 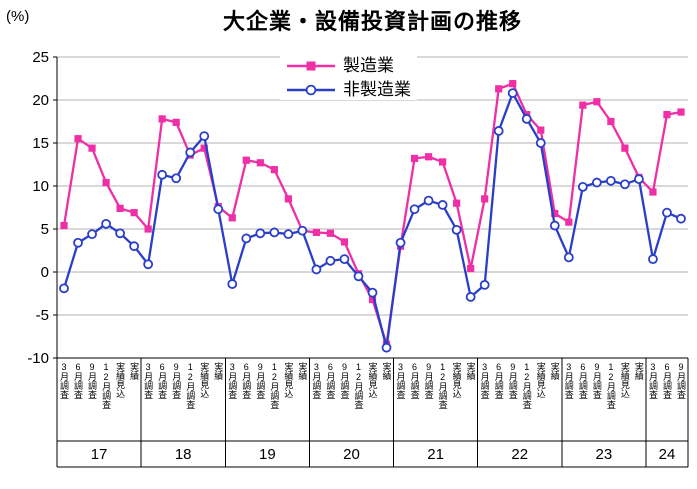 I want to click on y-tick-label: 10, so click(x=40, y=186).